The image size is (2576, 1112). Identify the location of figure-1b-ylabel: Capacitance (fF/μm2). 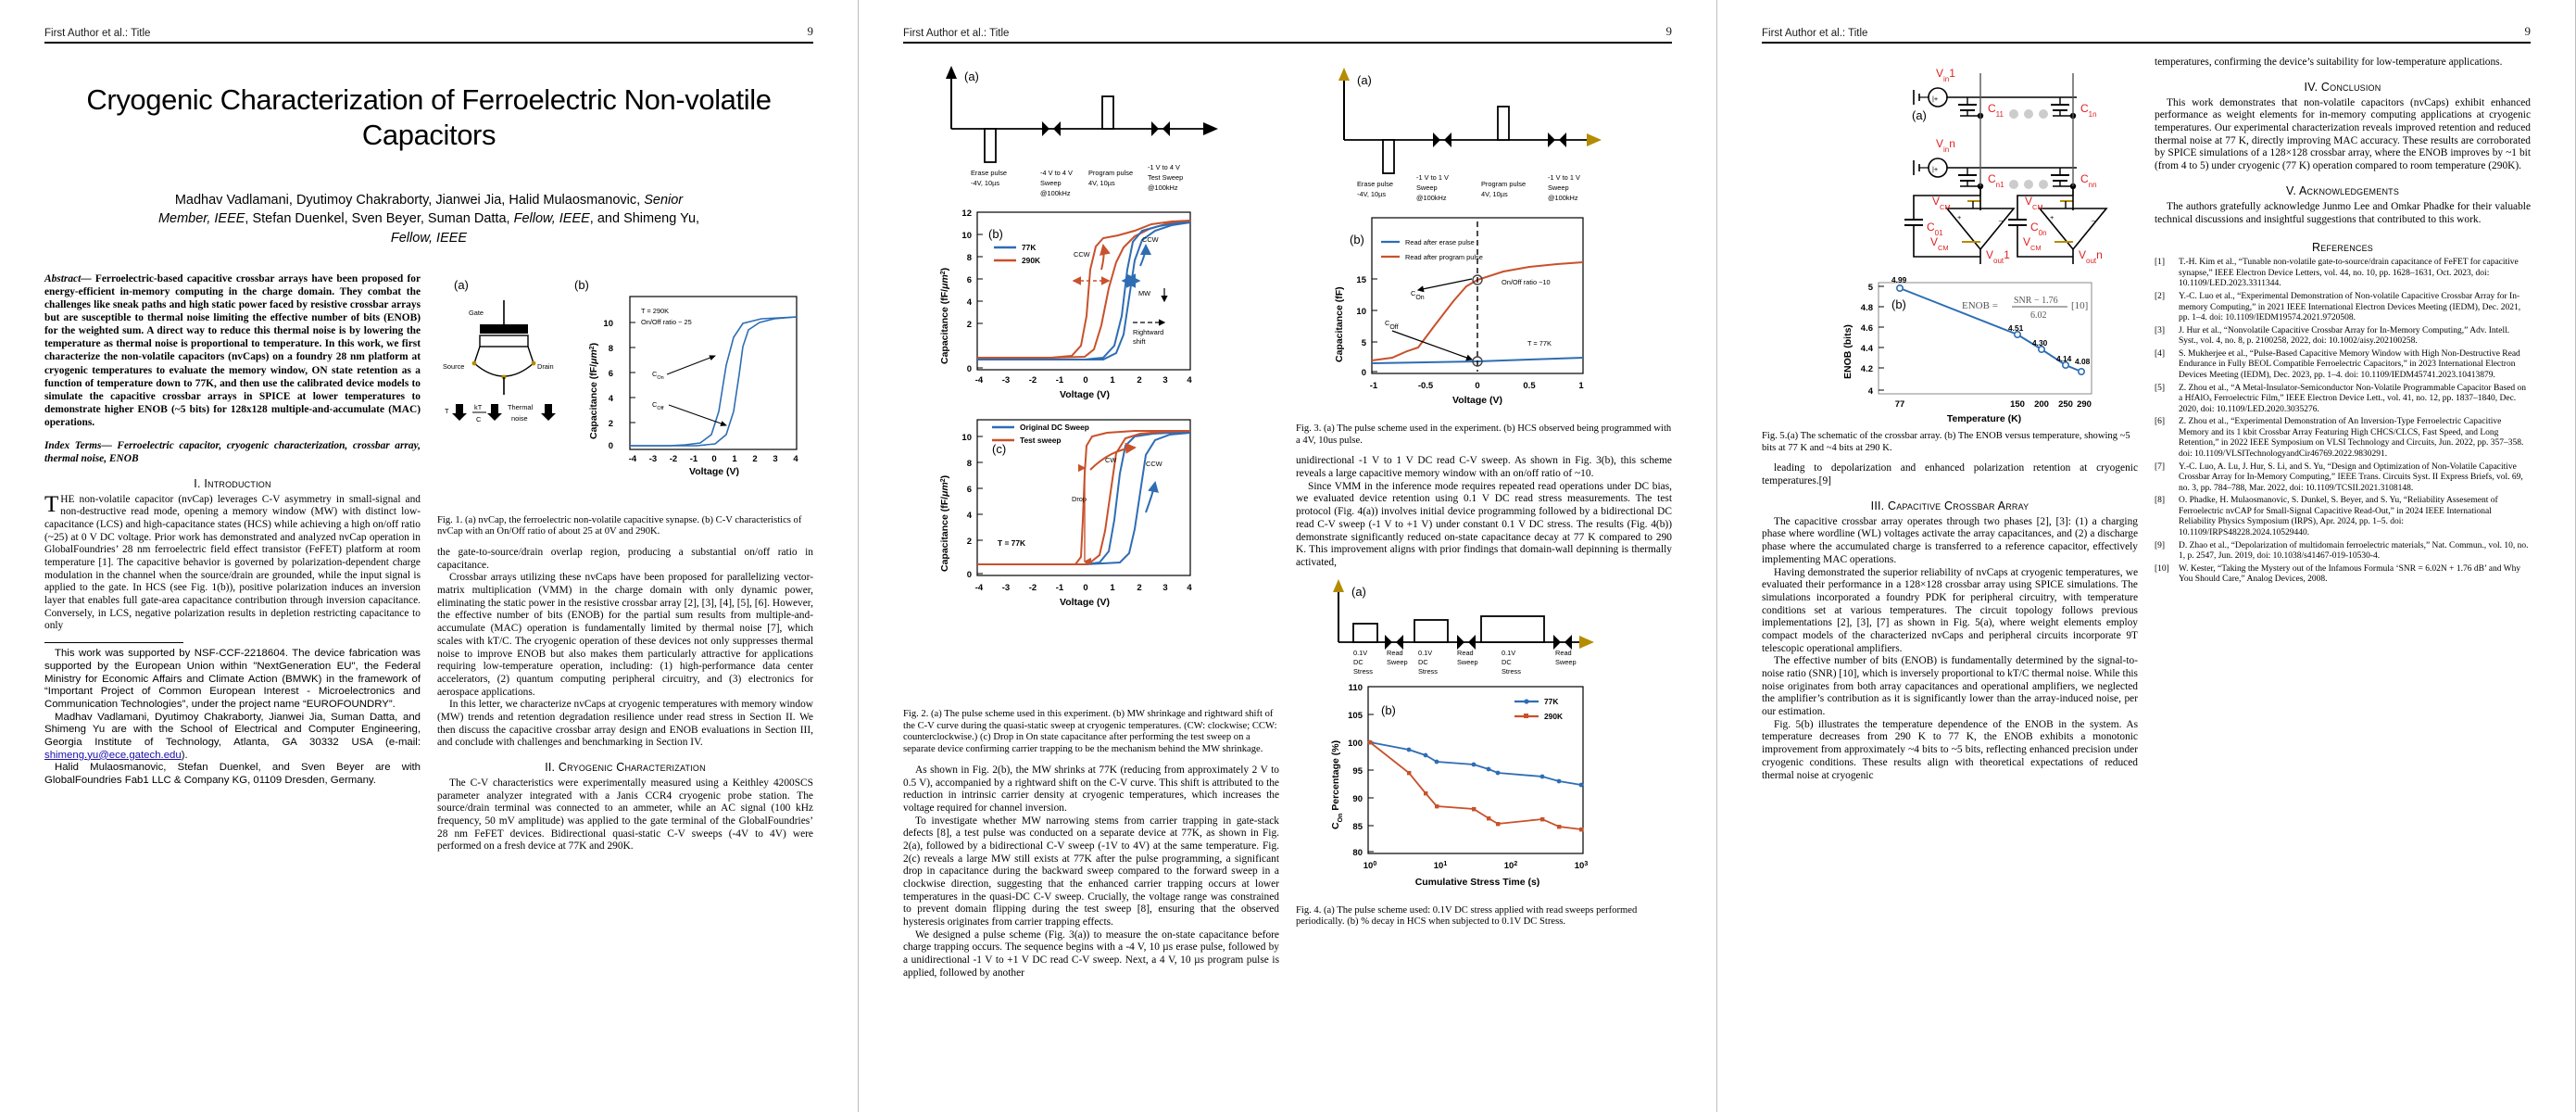
(593, 390).